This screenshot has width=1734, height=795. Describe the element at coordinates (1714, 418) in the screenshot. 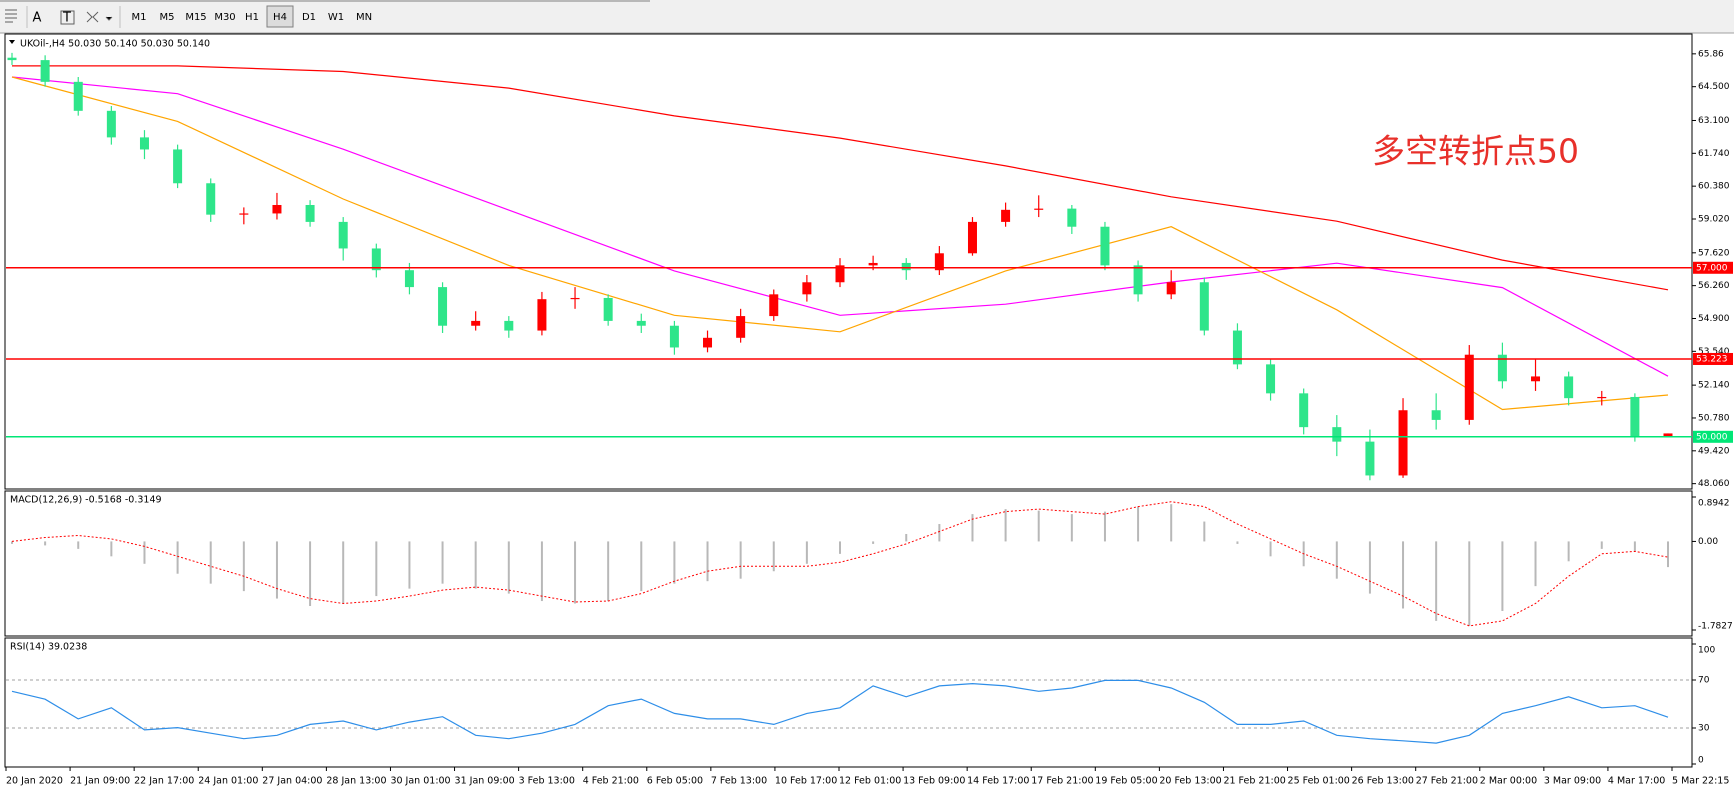

I see `y-tick-label: 50.780` at that location.